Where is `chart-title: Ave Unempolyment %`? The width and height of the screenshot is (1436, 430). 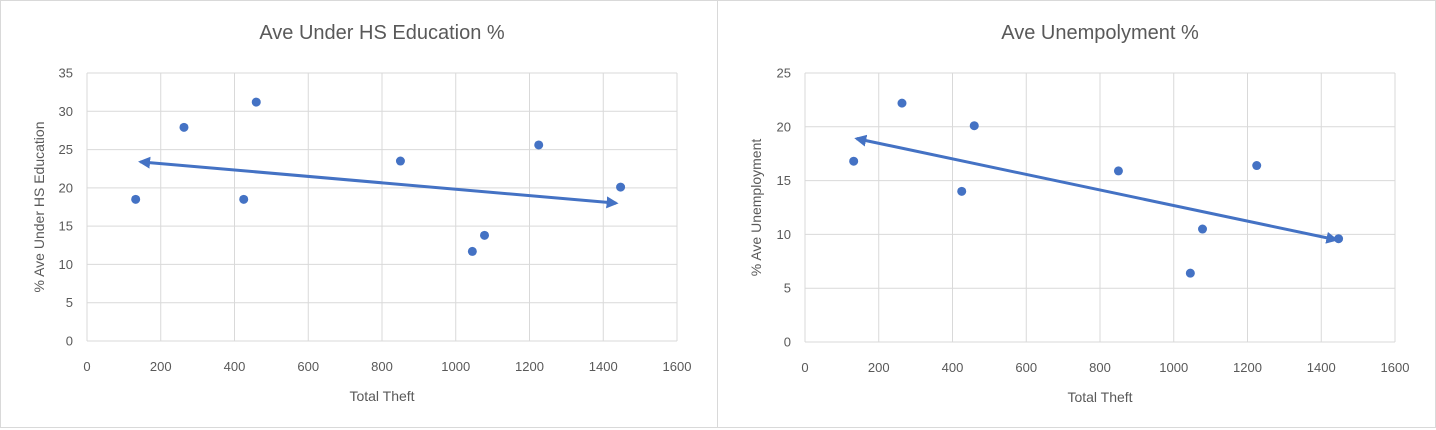
chart-title: Ave Unempolyment % is located at coordinates (1100, 33).